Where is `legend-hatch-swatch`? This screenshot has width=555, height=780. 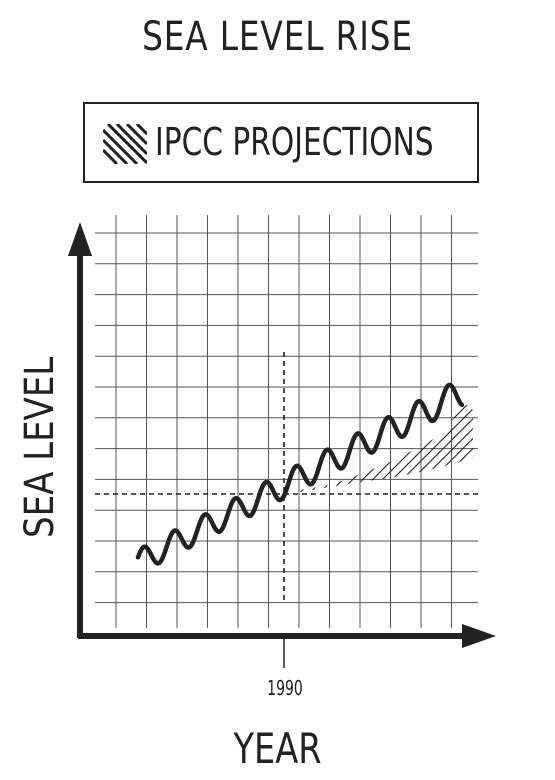 legend-hatch-swatch is located at coordinates (125, 144).